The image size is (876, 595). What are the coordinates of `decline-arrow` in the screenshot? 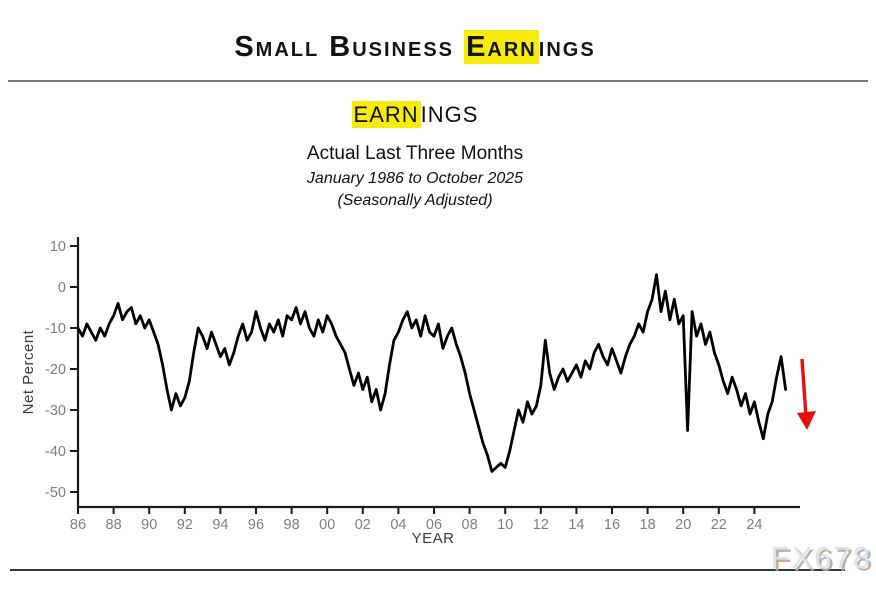 It's located at (806, 394).